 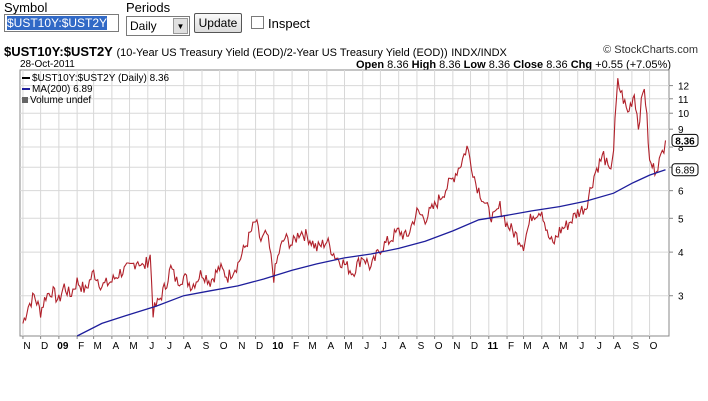 What do you see at coordinates (26, 89) in the screenshot?
I see `legend-ma-swatch` at bounding box center [26, 89].